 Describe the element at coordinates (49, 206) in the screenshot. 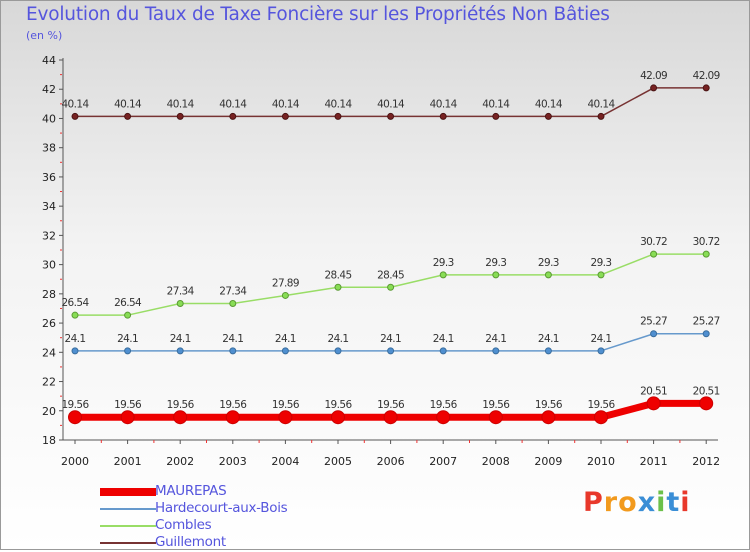

I see `y-tick-label: 34` at that location.